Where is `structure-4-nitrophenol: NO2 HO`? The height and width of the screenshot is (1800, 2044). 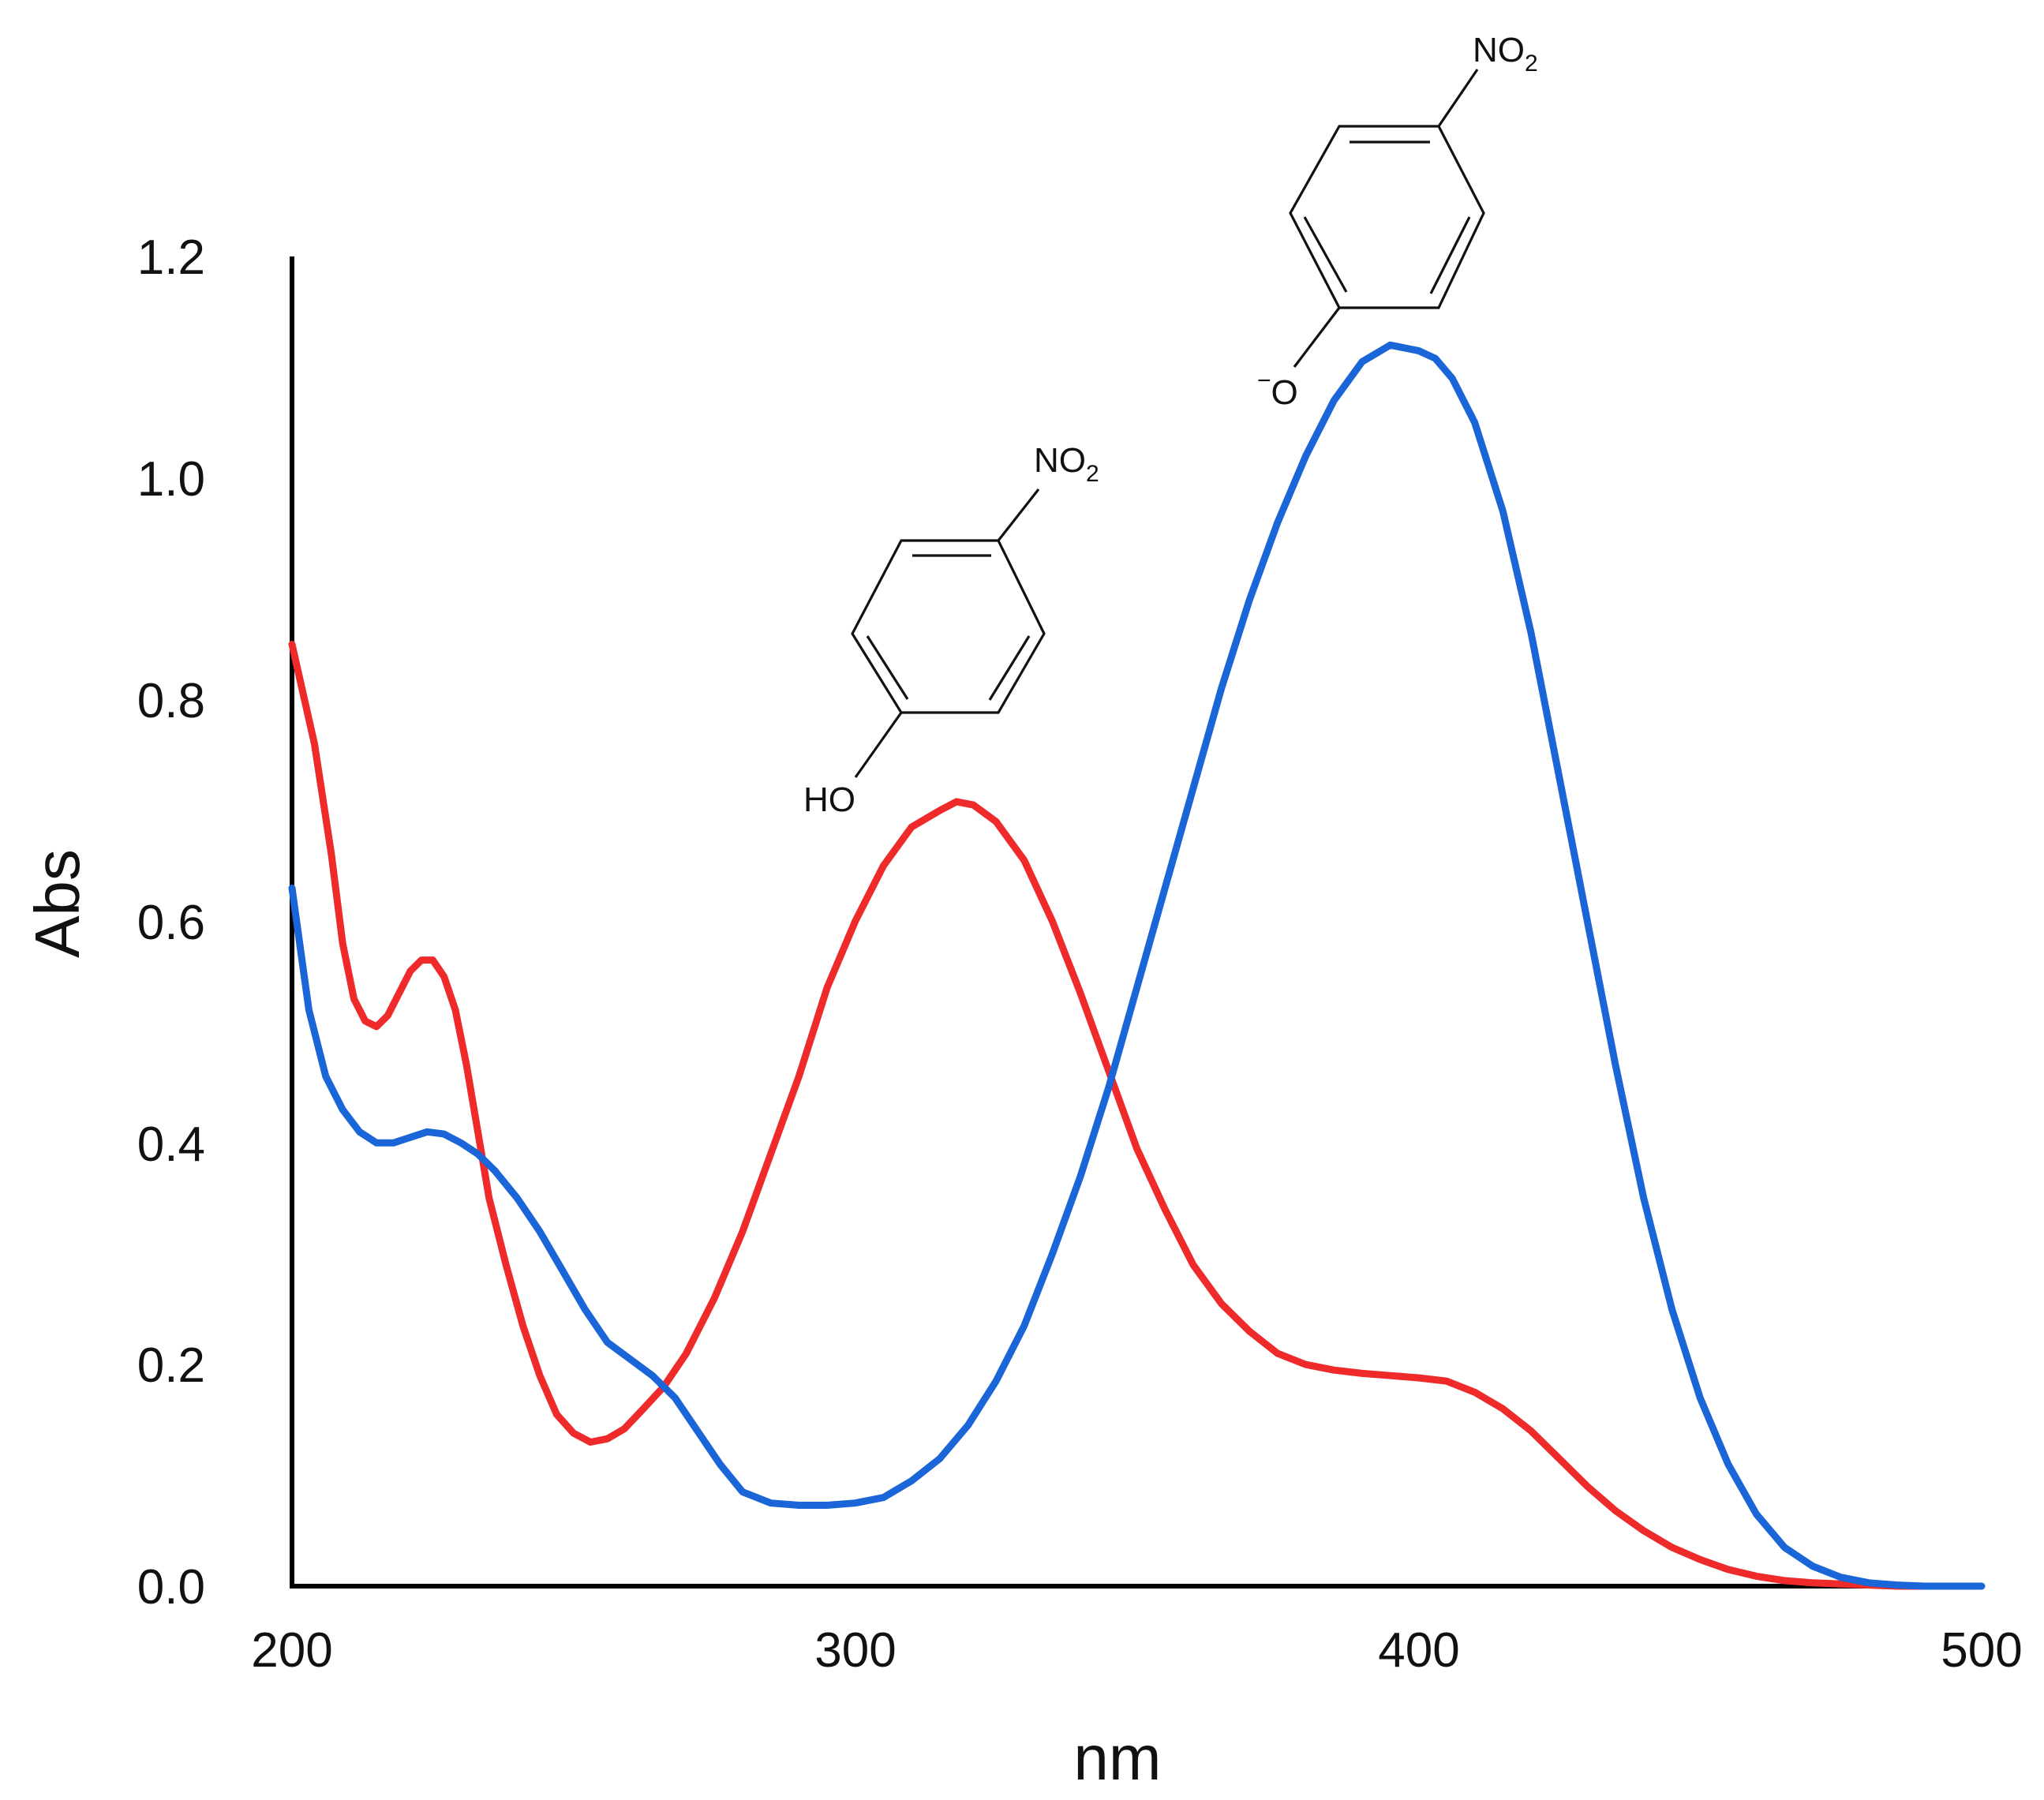
structure-4-nitrophenol: NO2 HO is located at coordinates (951, 630).